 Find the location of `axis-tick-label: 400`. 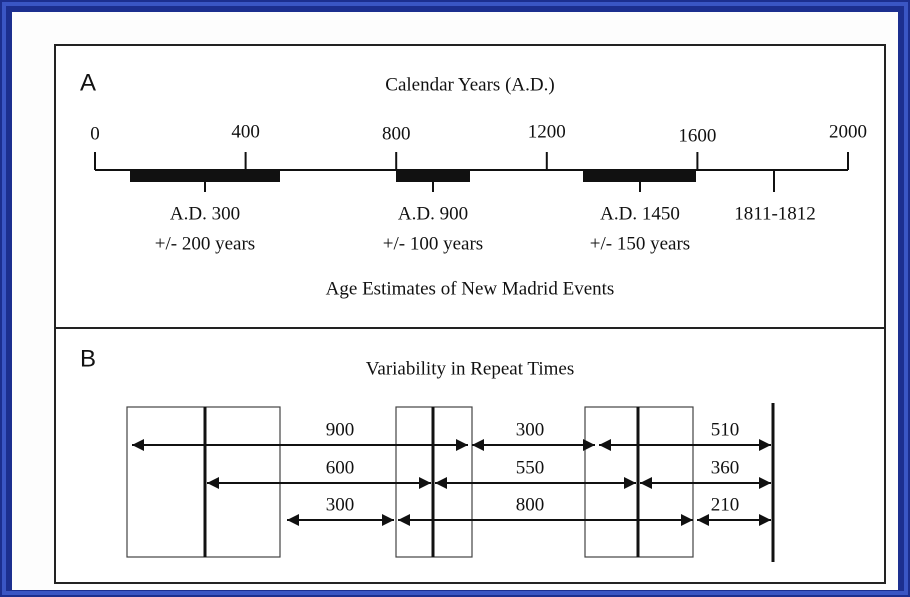

axis-tick-label: 400 is located at coordinates (245, 131).